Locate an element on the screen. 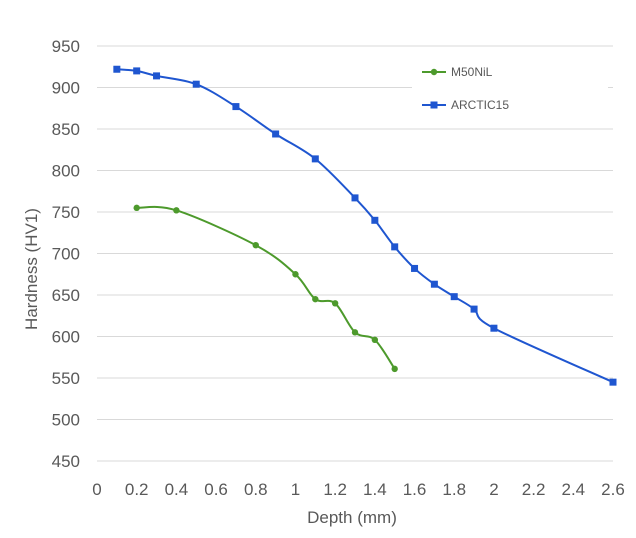 The height and width of the screenshot is (538, 636). y-tick-label: 900 is located at coordinates (66, 88).